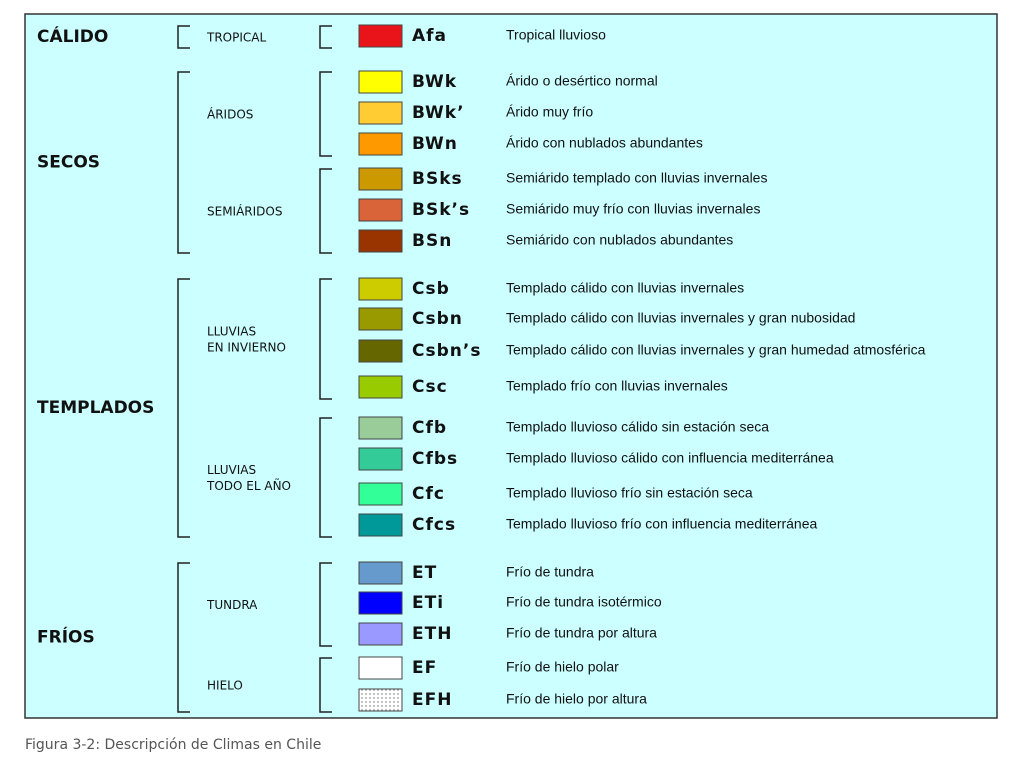  I want to click on climate-code: BSn, so click(432, 241).